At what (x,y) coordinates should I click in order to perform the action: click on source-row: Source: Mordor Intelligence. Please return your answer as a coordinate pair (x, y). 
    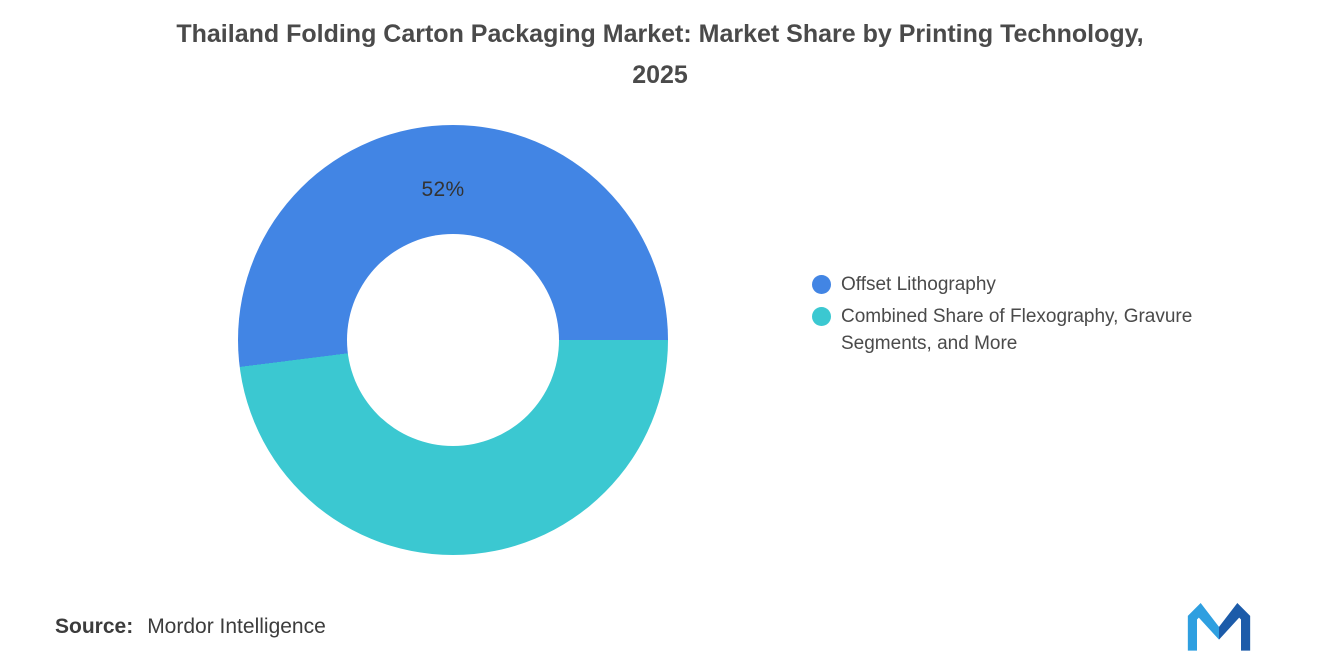
    Looking at the image, I should click on (190, 627).